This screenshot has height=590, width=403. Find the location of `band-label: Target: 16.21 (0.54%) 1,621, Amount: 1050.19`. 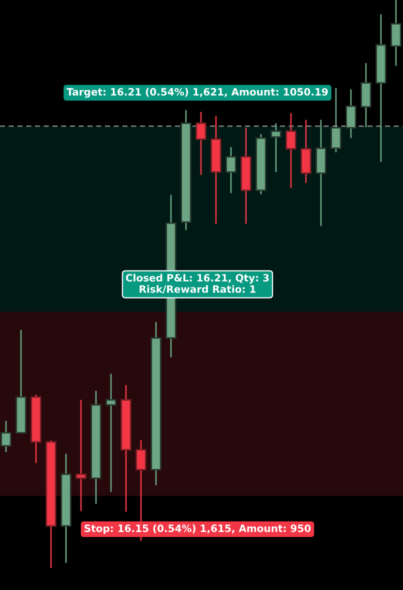

band-label: Target: 16.21 (0.54%) 1,621, Amount: 1050.19 is located at coordinates (197, 93).